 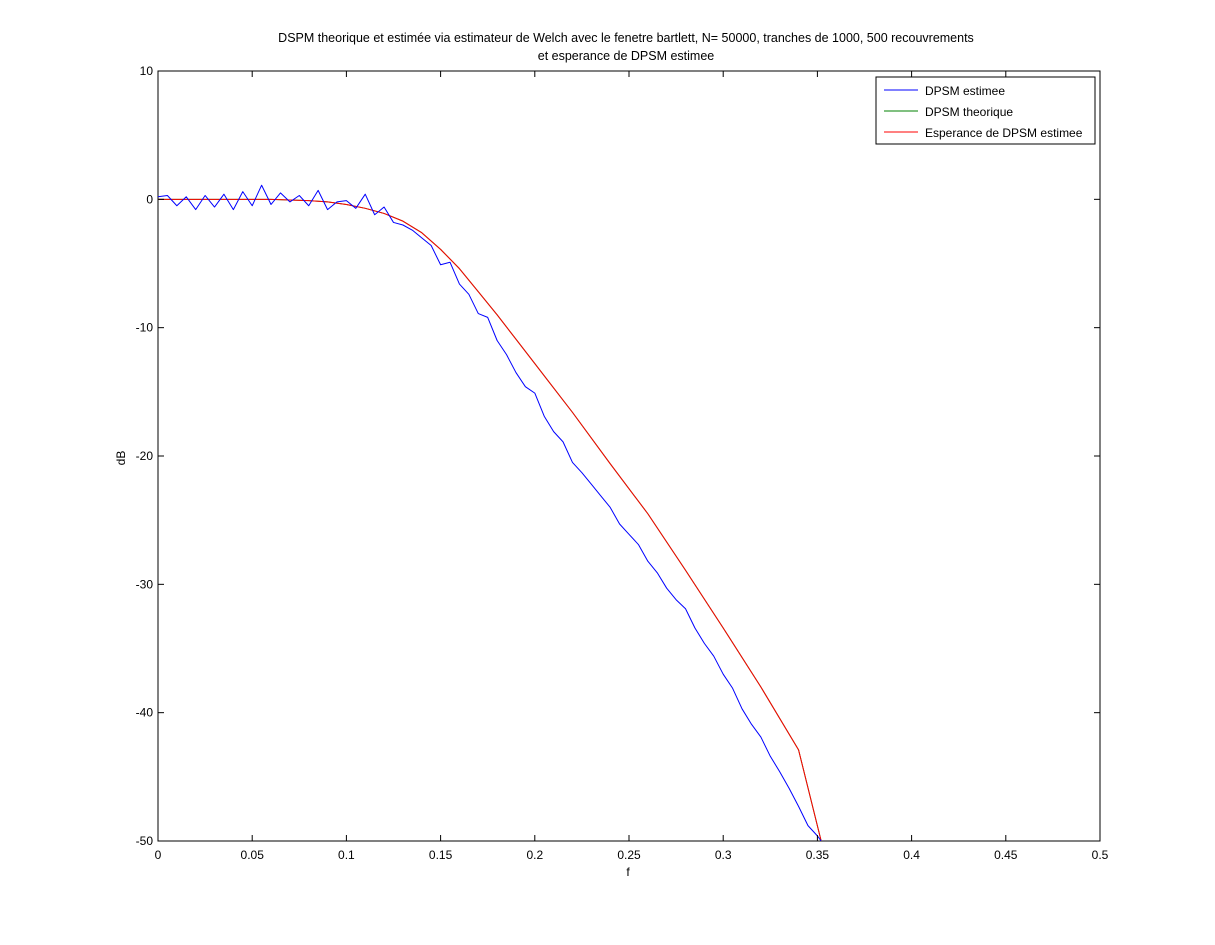 What do you see at coordinates (534, 855) in the screenshot?
I see `x-tick-label: 0.2` at bounding box center [534, 855].